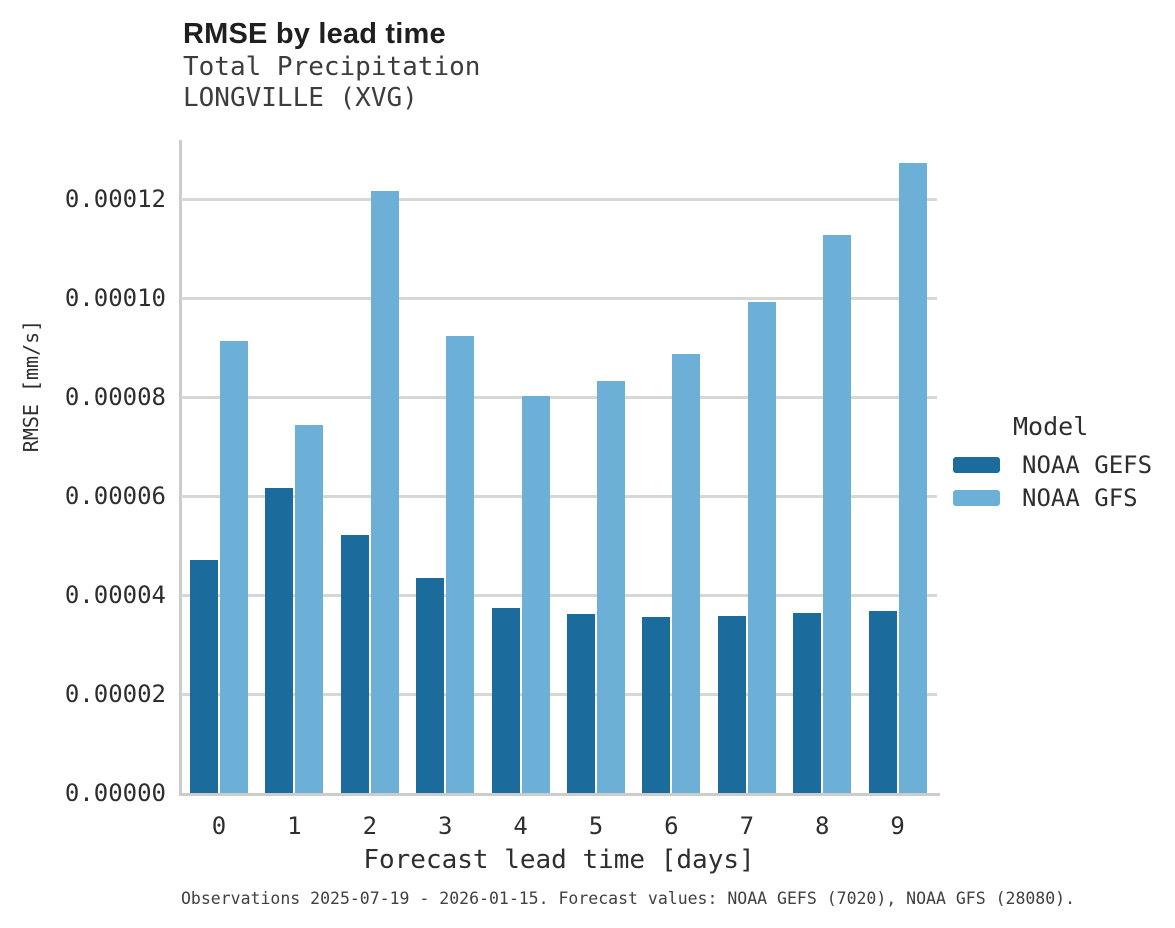  What do you see at coordinates (115, 298) in the screenshot?
I see `y-tick-label: 0.00010` at bounding box center [115, 298].